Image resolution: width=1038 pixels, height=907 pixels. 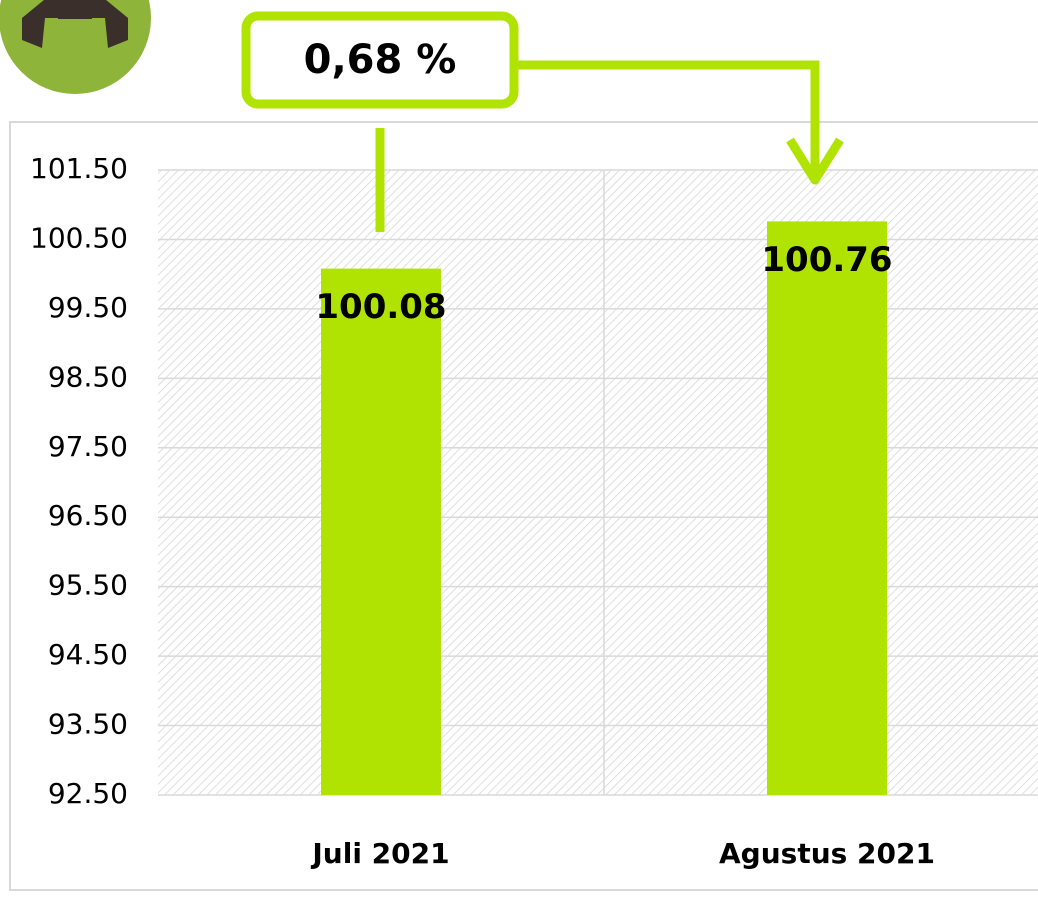 I want to click on x-tick-label: Juli 2021, so click(x=379, y=853).